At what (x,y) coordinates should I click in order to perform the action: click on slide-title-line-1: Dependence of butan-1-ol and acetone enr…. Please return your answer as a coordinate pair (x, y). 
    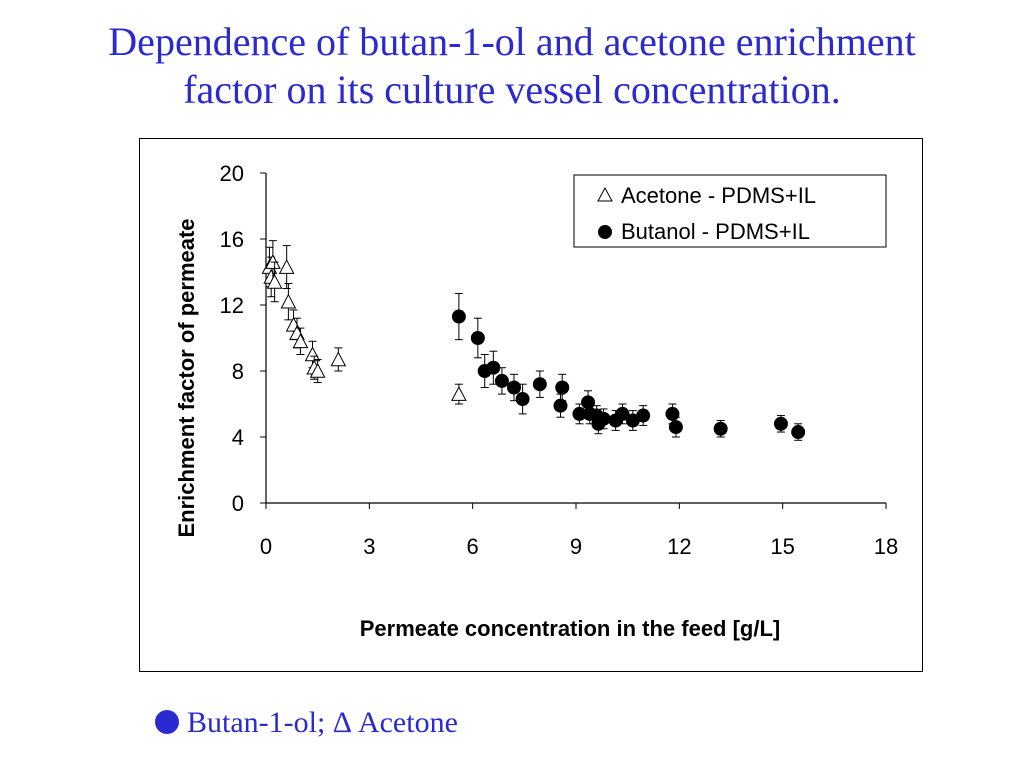
    Looking at the image, I should click on (512, 41).